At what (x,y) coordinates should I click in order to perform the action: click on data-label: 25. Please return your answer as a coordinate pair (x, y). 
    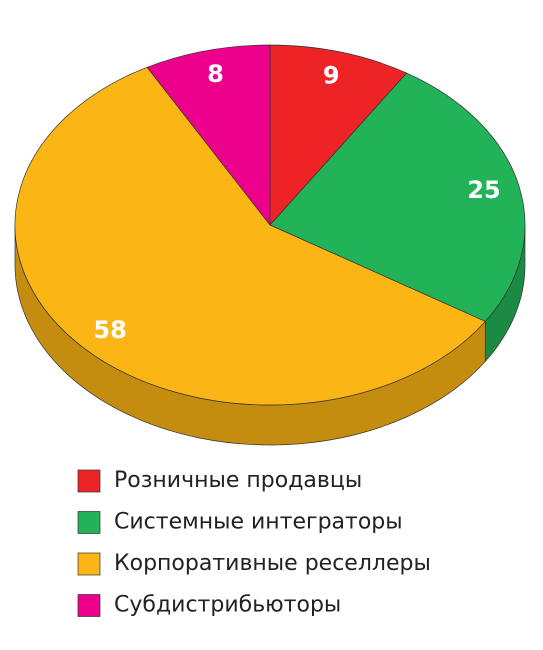
    Looking at the image, I should click on (483, 190).